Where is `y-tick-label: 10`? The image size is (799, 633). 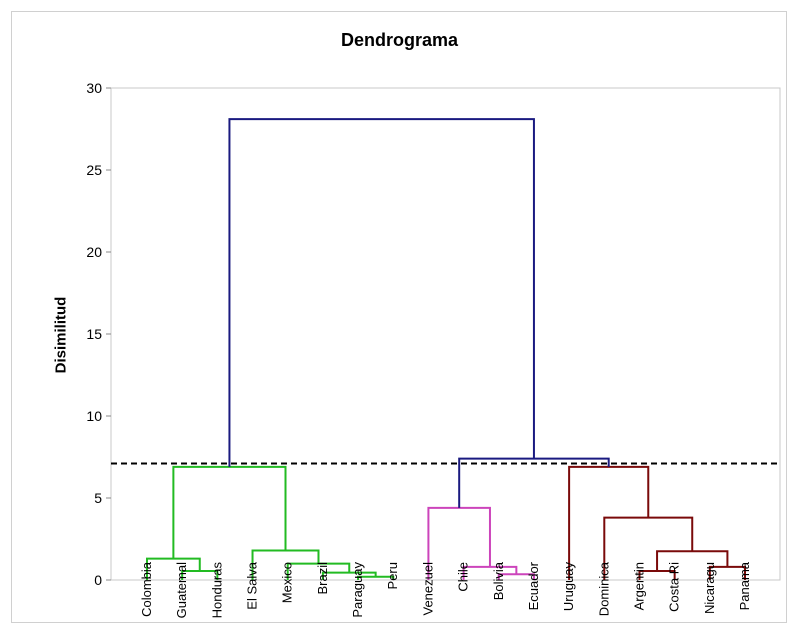 y-tick-label: 10 is located at coordinates (94, 416).